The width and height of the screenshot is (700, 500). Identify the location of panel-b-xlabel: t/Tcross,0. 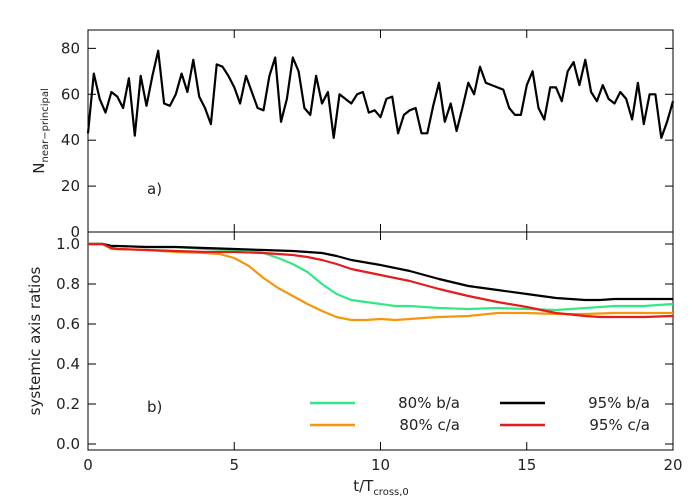
(381, 487).